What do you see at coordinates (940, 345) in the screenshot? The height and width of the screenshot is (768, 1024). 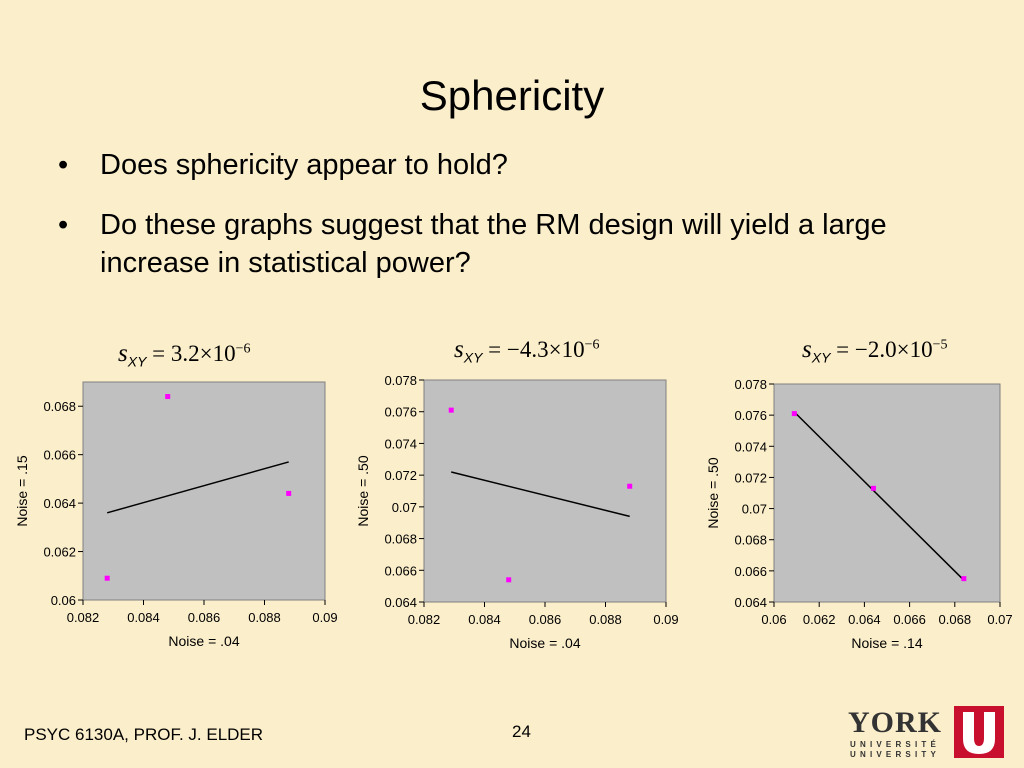 I see `formula-exponent: −5` at bounding box center [940, 345].